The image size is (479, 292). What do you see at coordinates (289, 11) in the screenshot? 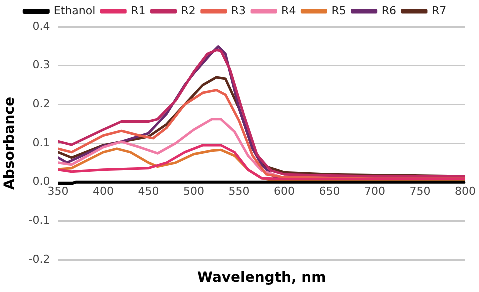
I see `legend-label: R4` at bounding box center [289, 11].